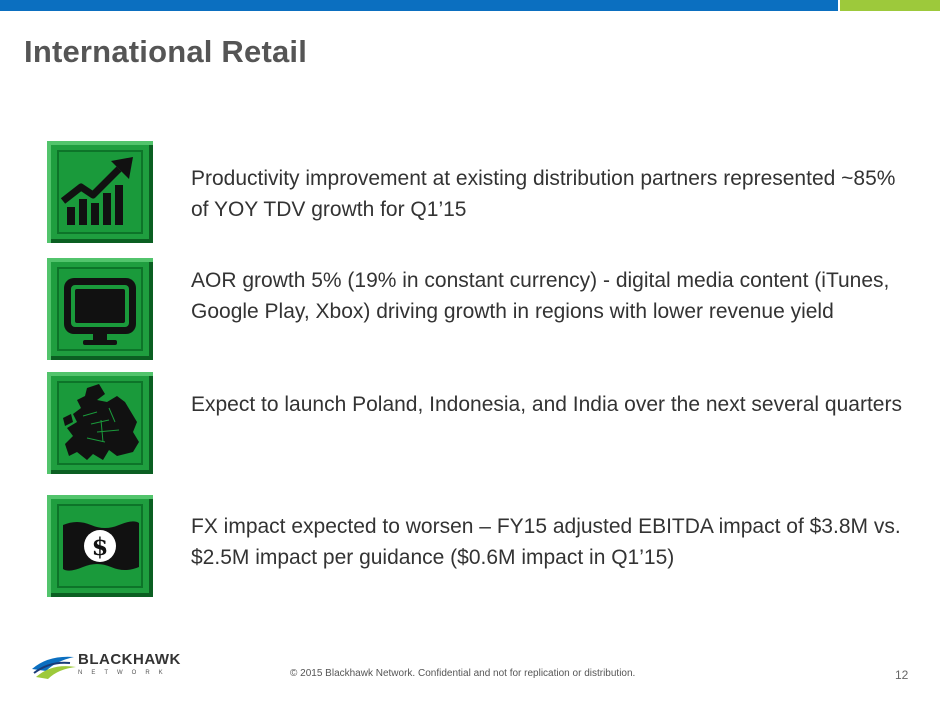 This screenshot has width=940, height=705. Describe the element at coordinates (100, 423) in the screenshot. I see `europe-map-icon` at that location.